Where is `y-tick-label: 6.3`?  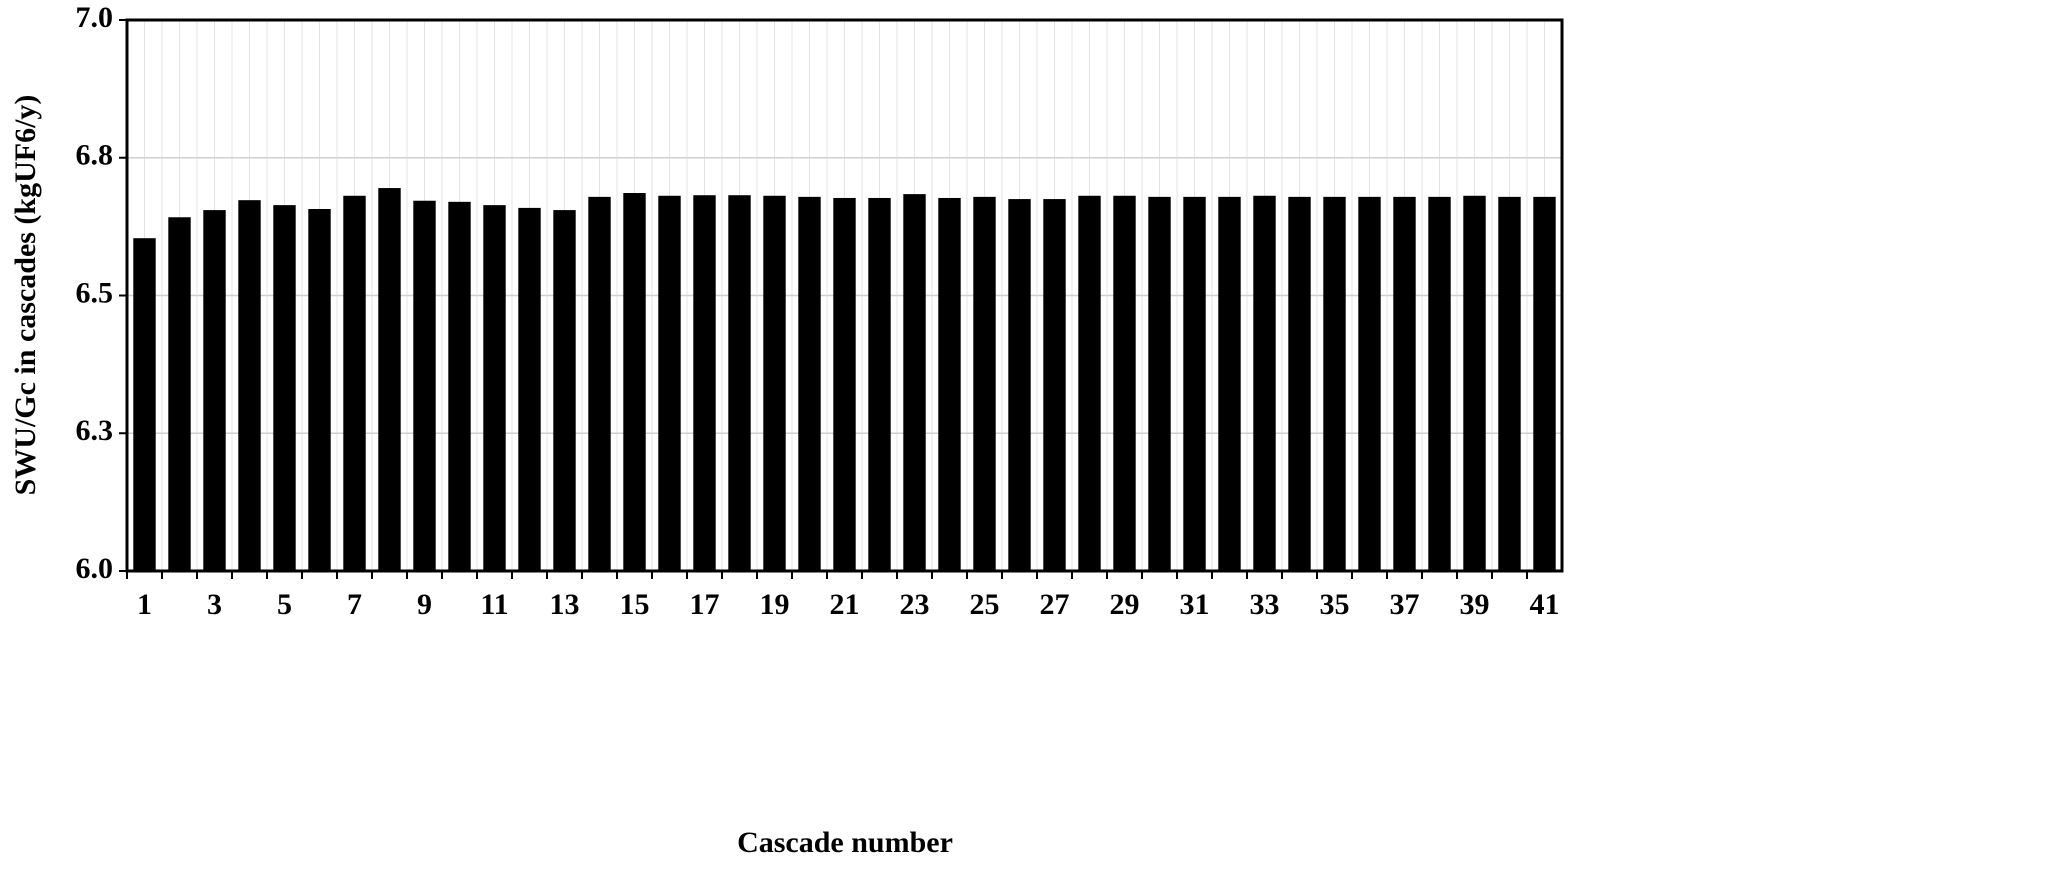
y-tick-label: 6.3 is located at coordinates (95, 430).